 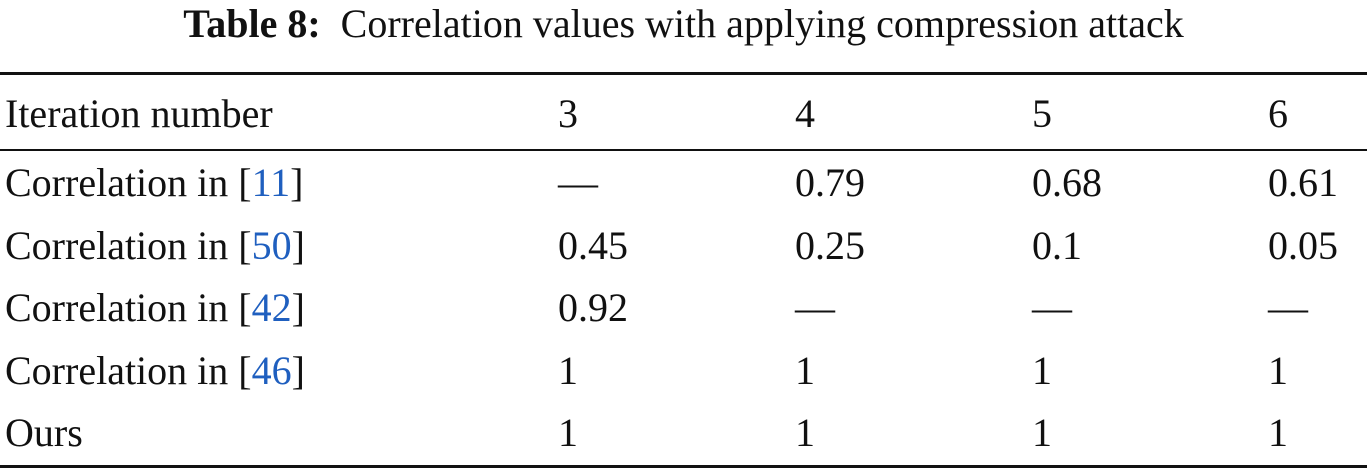 I want to click on row-label: Ours, so click(x=44, y=433).